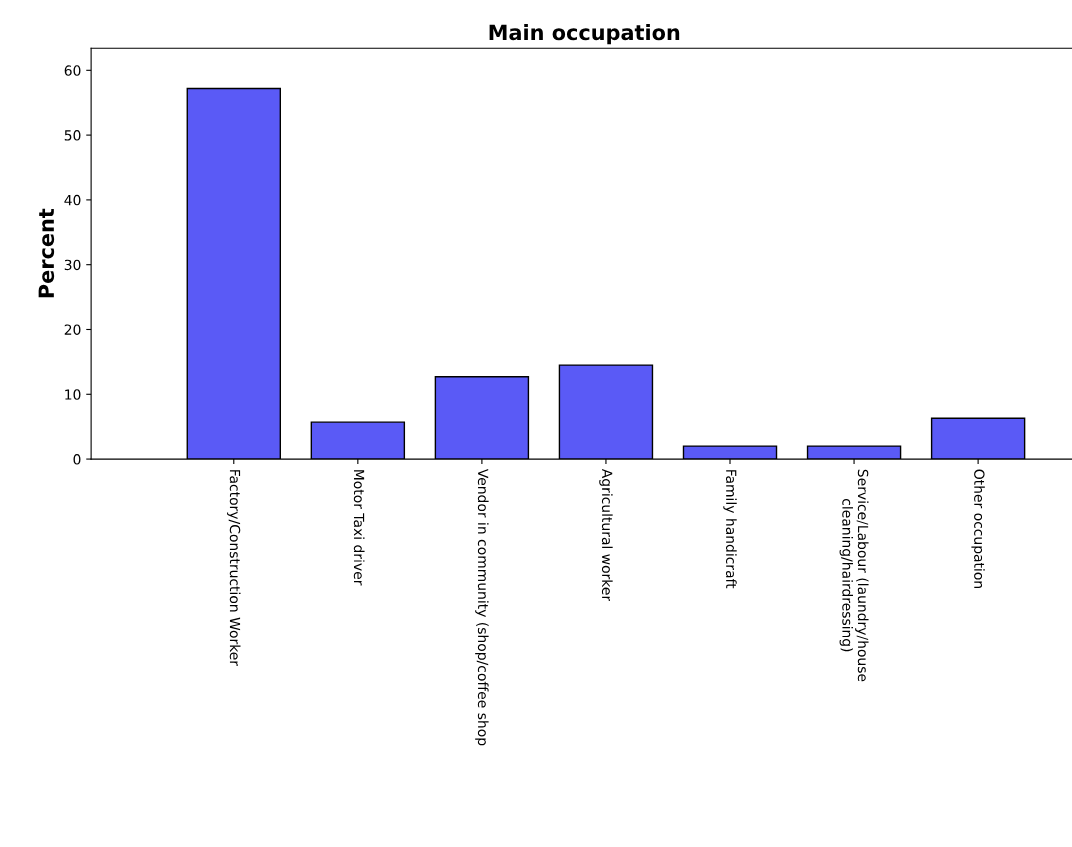 This screenshot has width=1072, height=847. Describe the element at coordinates (854, 575) in the screenshot. I see `x-tick-label: Service/Labour (laundry/house cleaning/hairdressing)` at that location.